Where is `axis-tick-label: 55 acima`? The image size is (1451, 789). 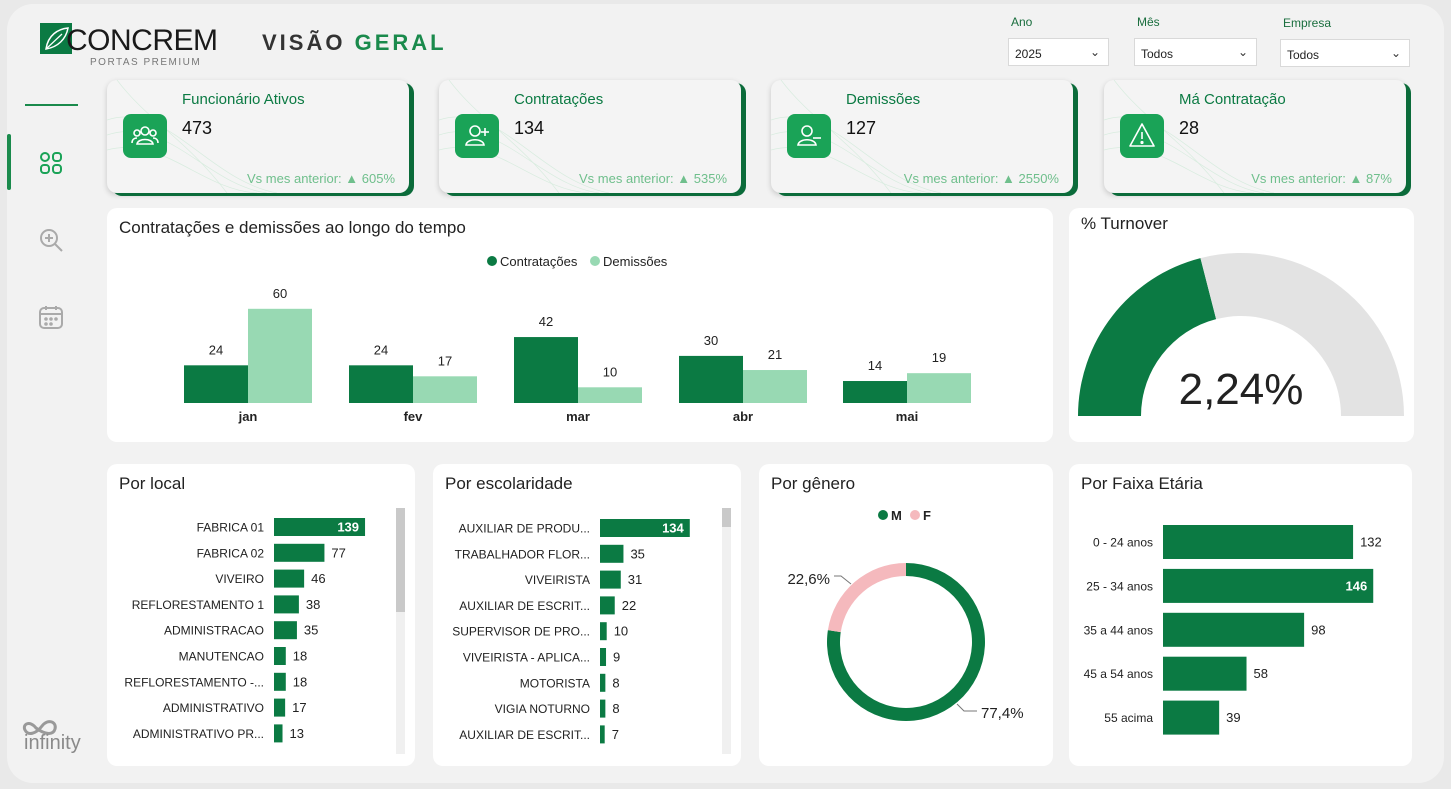 axis-tick-label: 55 acima is located at coordinates (1128, 718).